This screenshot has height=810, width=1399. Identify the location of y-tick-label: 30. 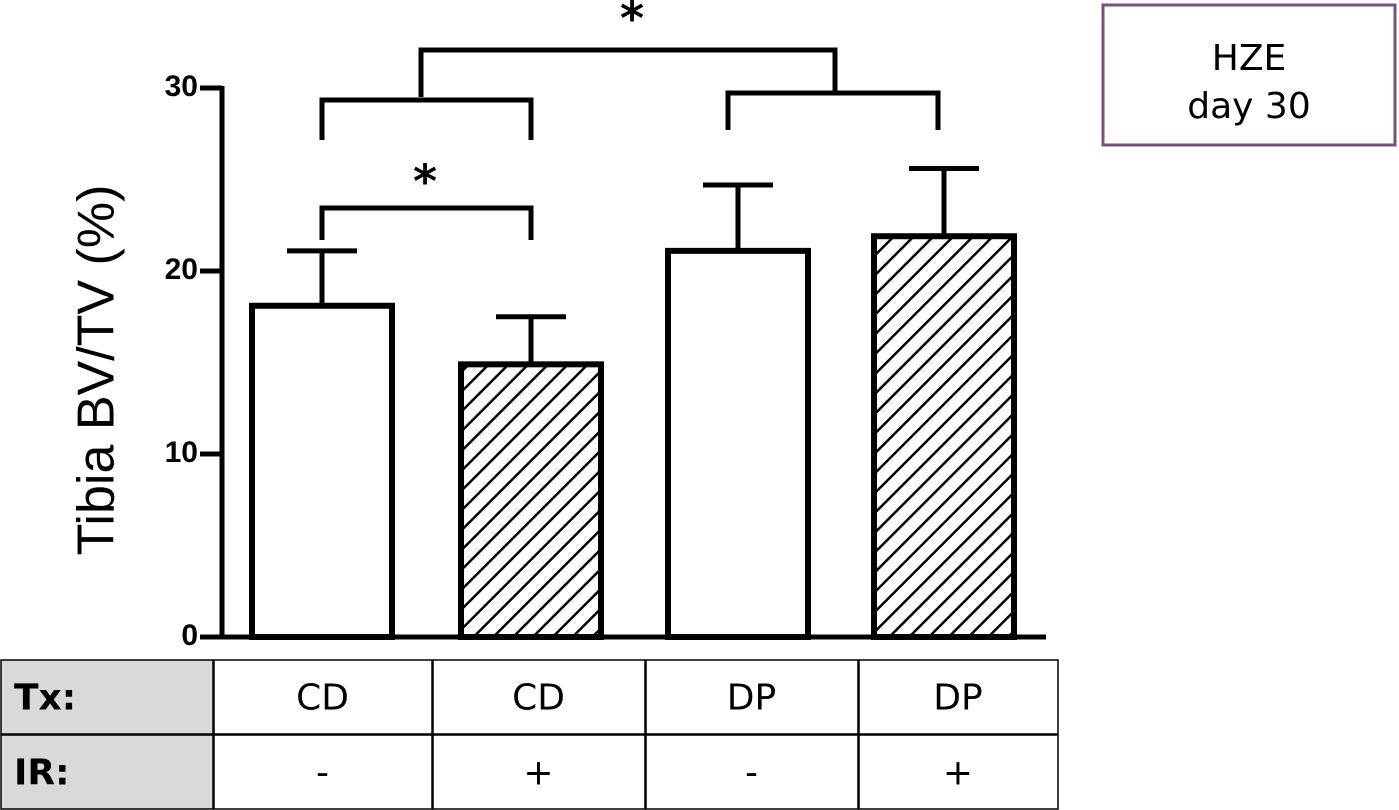
(181, 86).